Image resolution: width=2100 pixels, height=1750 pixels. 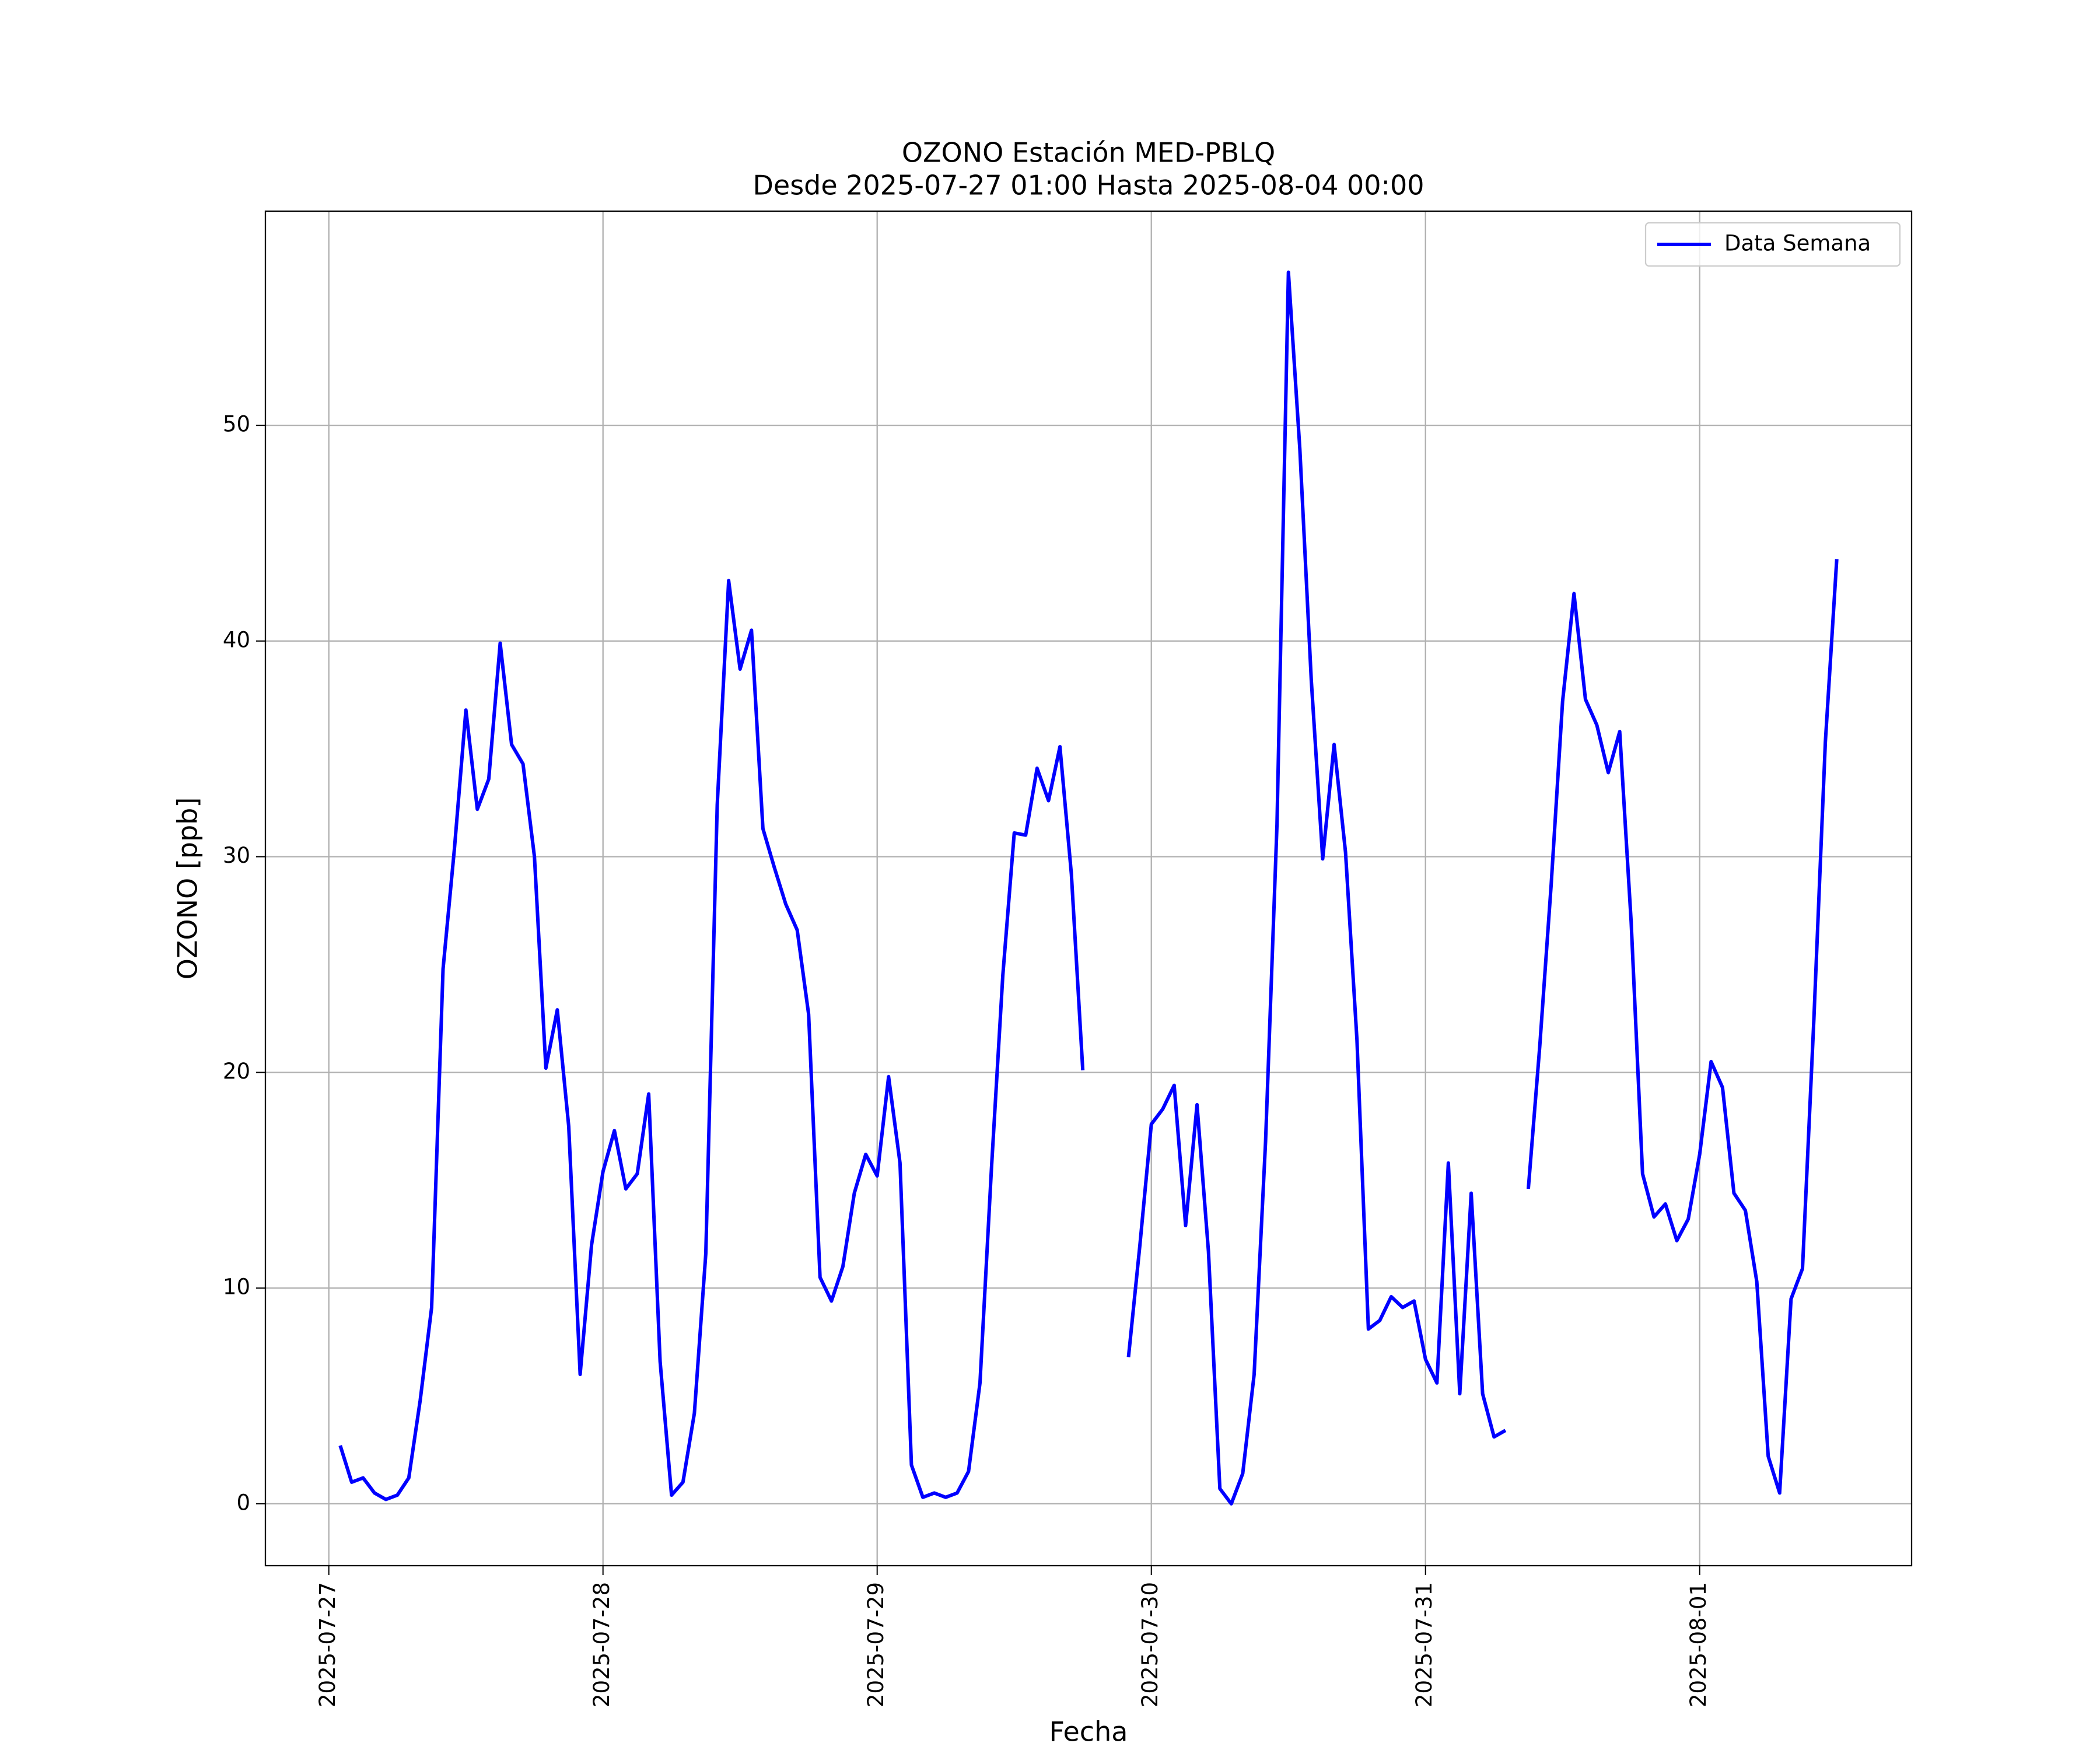 I want to click on legend-label: Data Semana, so click(x=1797, y=243).